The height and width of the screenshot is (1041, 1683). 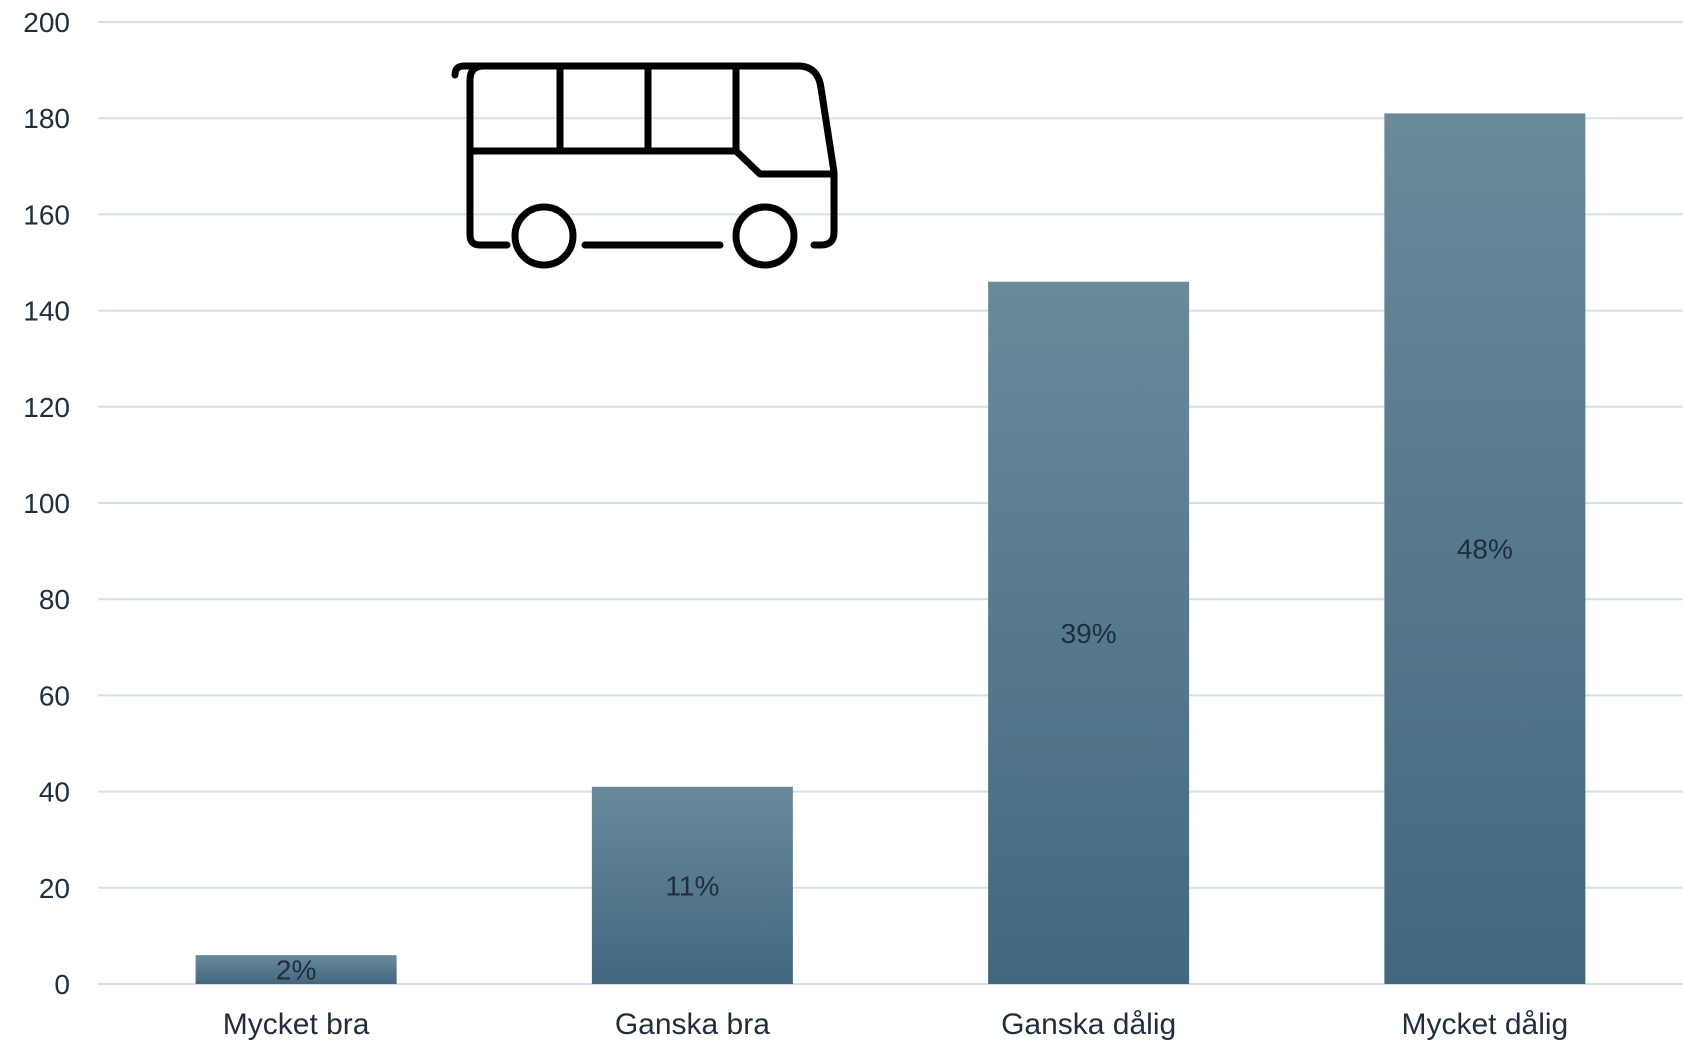 What do you see at coordinates (296, 1024) in the screenshot?
I see `x-category-label: Mycket bra` at bounding box center [296, 1024].